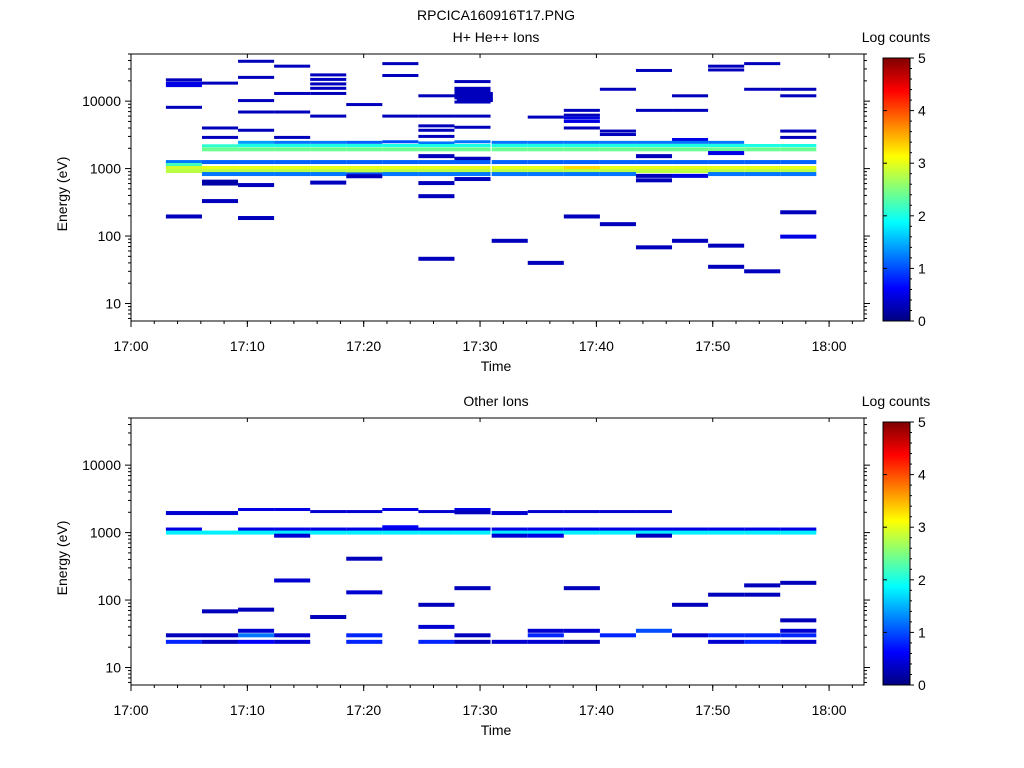 This screenshot has height=768, width=1024. Describe the element at coordinates (130, 710) in the screenshot. I see `x-tick-label: 17:00` at that location.